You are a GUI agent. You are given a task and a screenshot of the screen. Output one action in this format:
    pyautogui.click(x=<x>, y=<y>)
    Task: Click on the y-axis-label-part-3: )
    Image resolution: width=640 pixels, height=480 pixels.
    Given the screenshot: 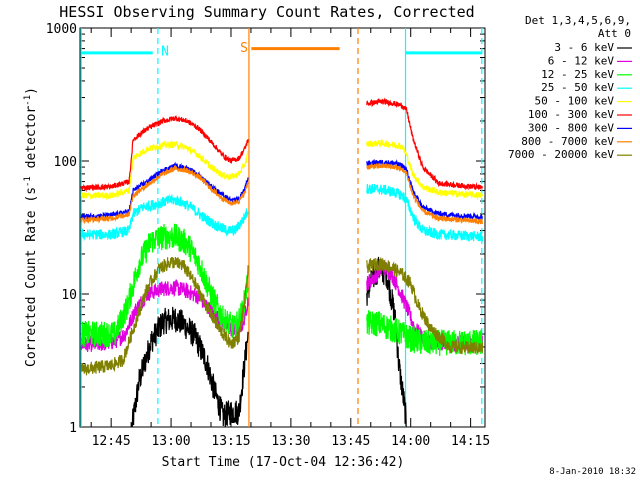 What is the action you would take?
    pyautogui.click(x=31, y=91)
    